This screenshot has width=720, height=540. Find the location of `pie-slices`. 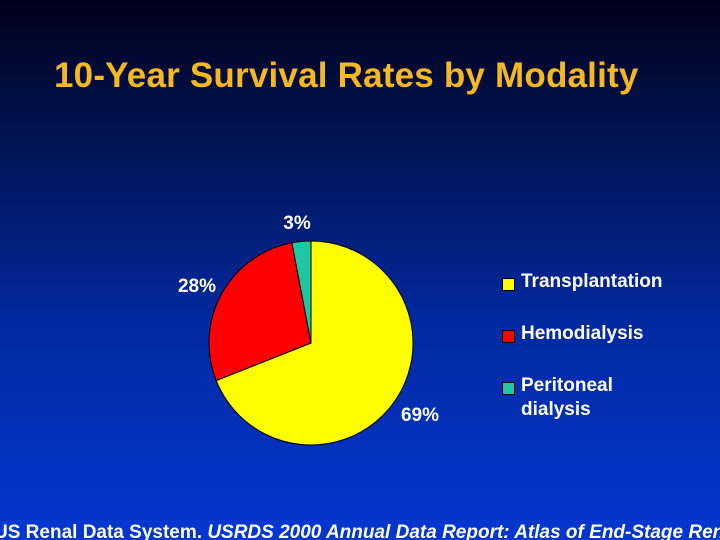

pie-slices is located at coordinates (311, 343).